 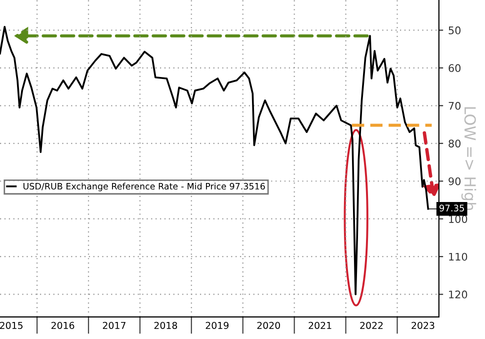 I want to click on x-tick-label: 2022, so click(x=371, y=325).